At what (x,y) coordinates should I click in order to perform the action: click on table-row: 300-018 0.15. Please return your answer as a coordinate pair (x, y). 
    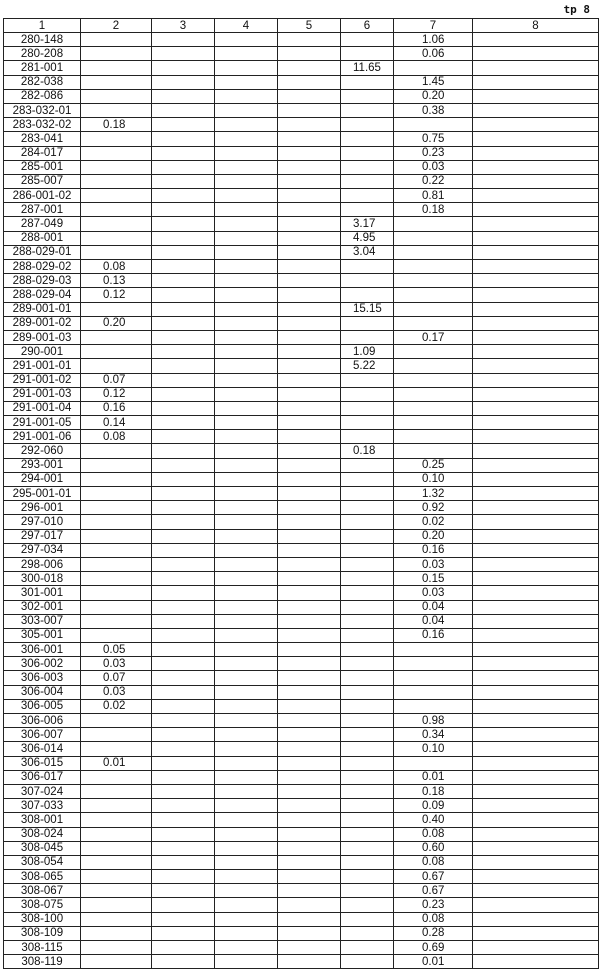
    Looking at the image, I should click on (301, 579).